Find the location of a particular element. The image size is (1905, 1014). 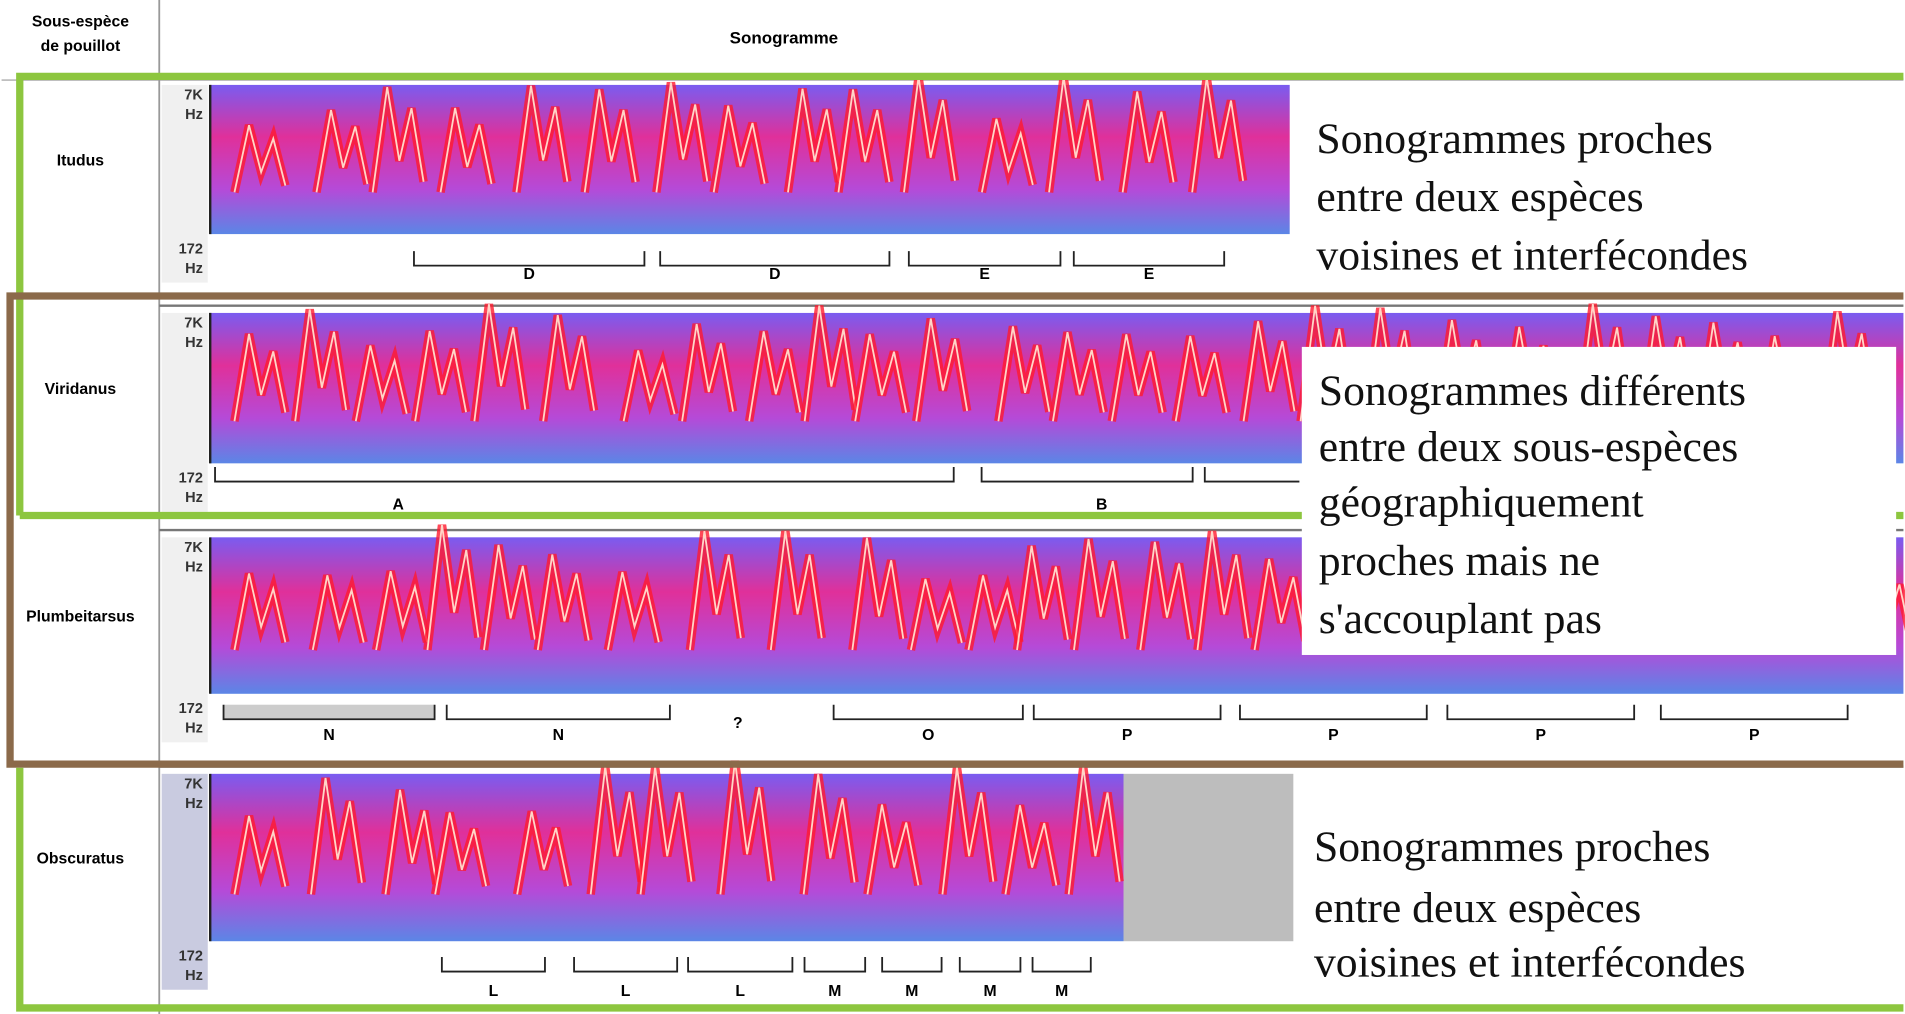

row-label: Itudus is located at coordinates (80, 161).